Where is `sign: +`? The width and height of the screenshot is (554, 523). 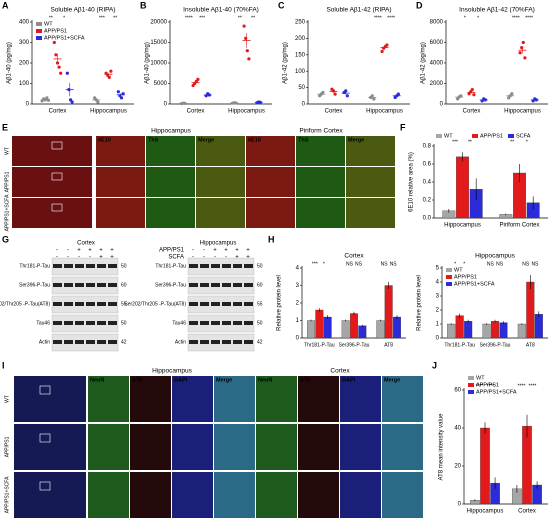
sign: + is located at coordinates (248, 251).